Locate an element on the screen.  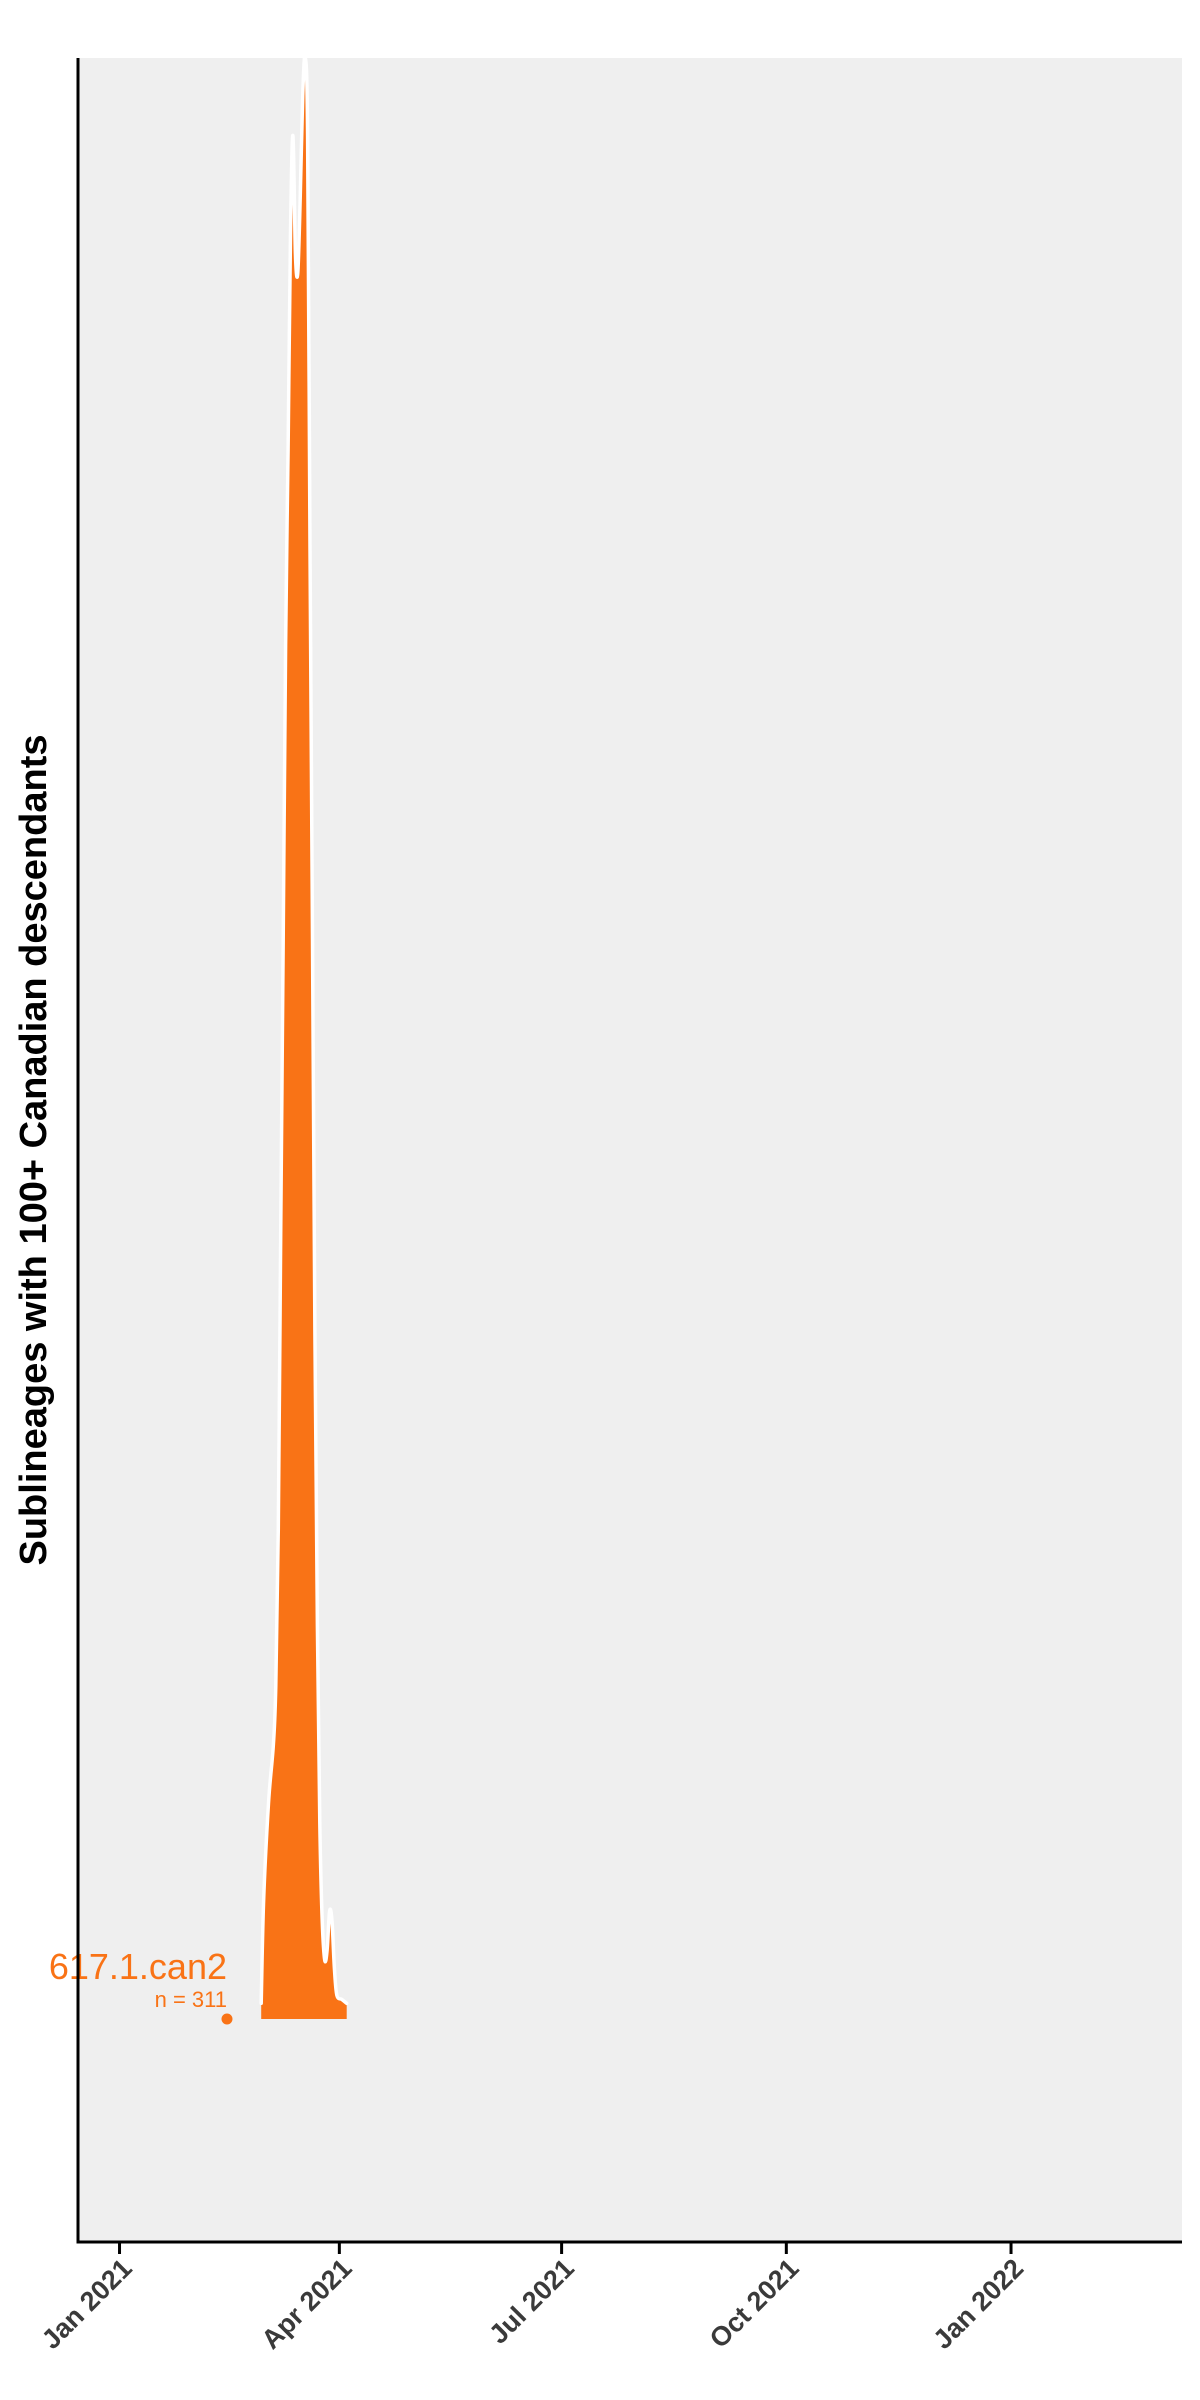
origin-point is located at coordinates (227, 2019).